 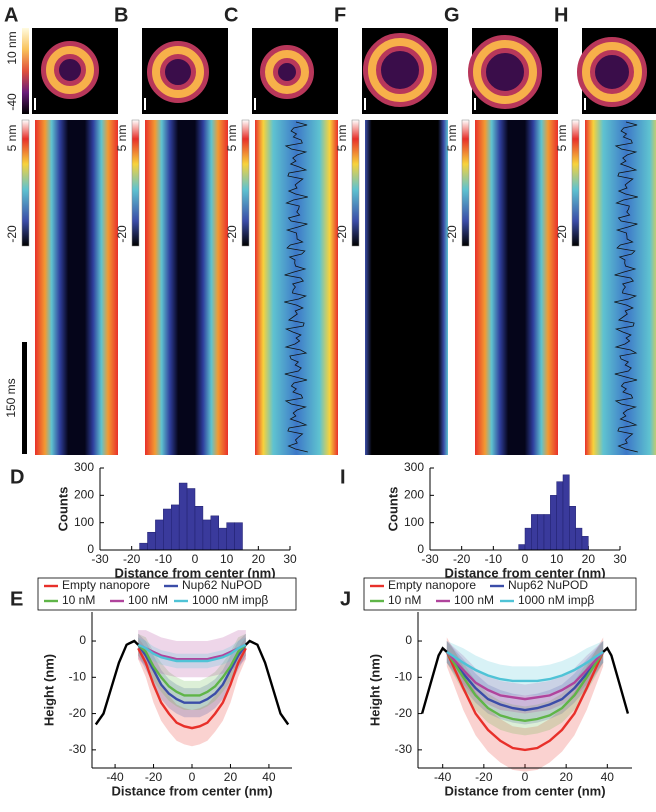 What do you see at coordinates (340, 15) in the screenshot?
I see `panel-letter: F` at bounding box center [340, 15].